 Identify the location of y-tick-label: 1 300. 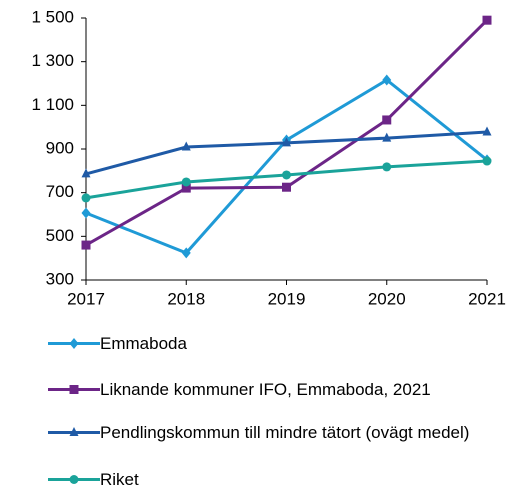
(52, 60).